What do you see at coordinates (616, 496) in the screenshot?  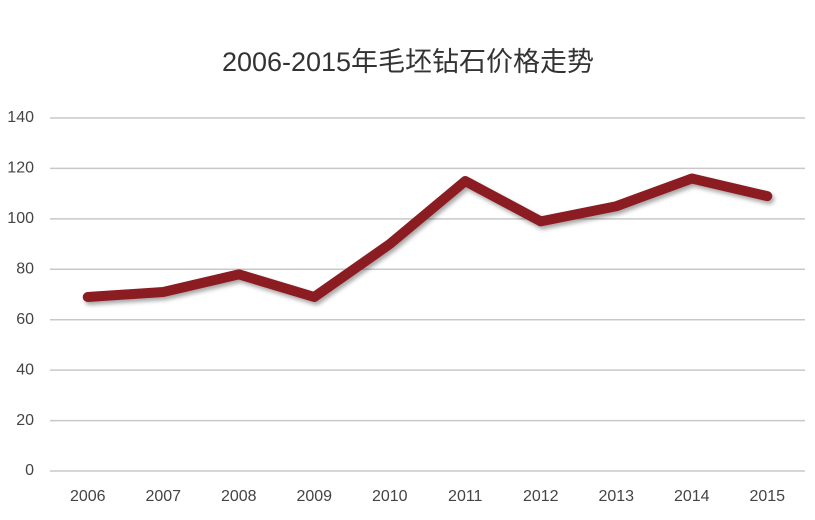 I see `x-tick-label: 2013` at bounding box center [616, 496].